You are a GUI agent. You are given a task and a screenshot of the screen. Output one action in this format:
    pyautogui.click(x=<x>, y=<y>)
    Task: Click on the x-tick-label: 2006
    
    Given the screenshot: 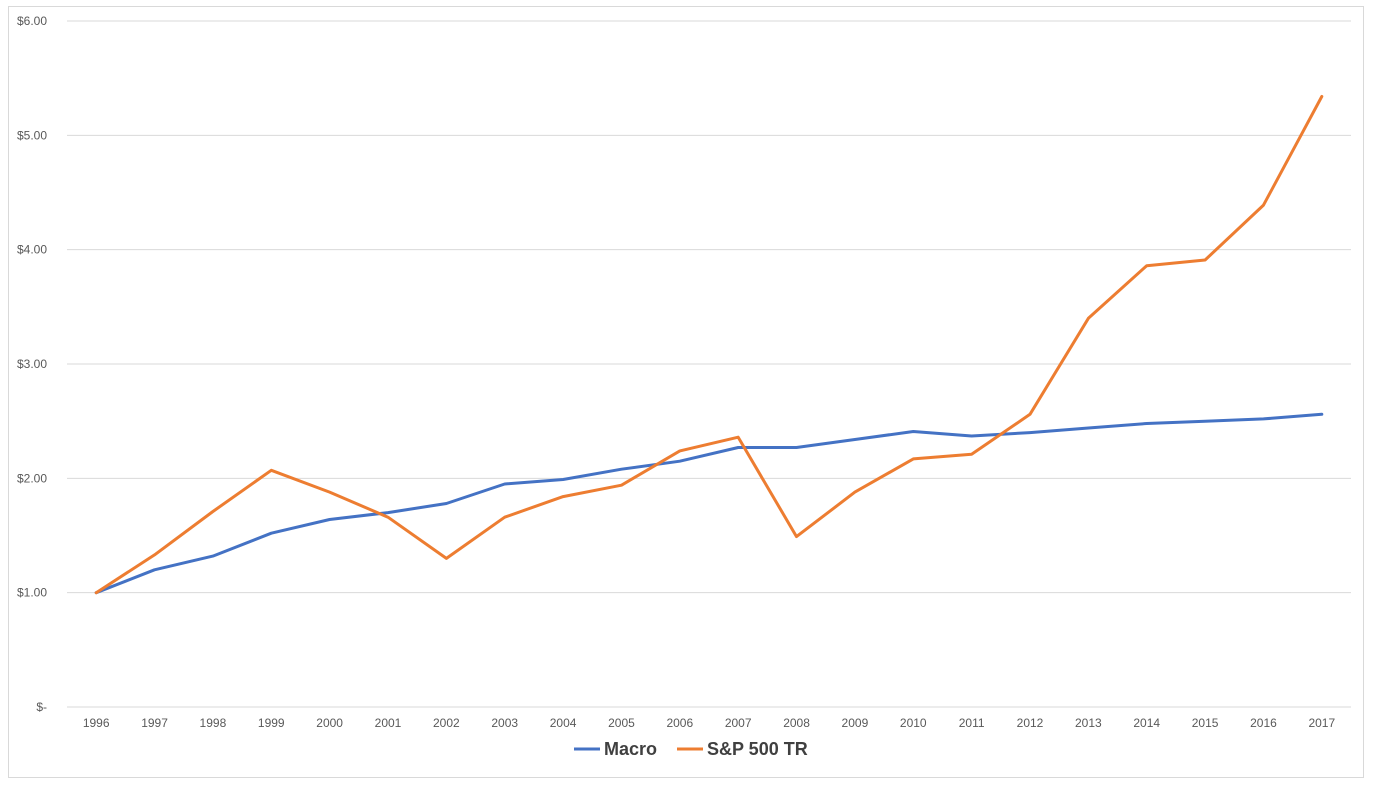 What is the action you would take?
    pyautogui.click(x=679, y=723)
    